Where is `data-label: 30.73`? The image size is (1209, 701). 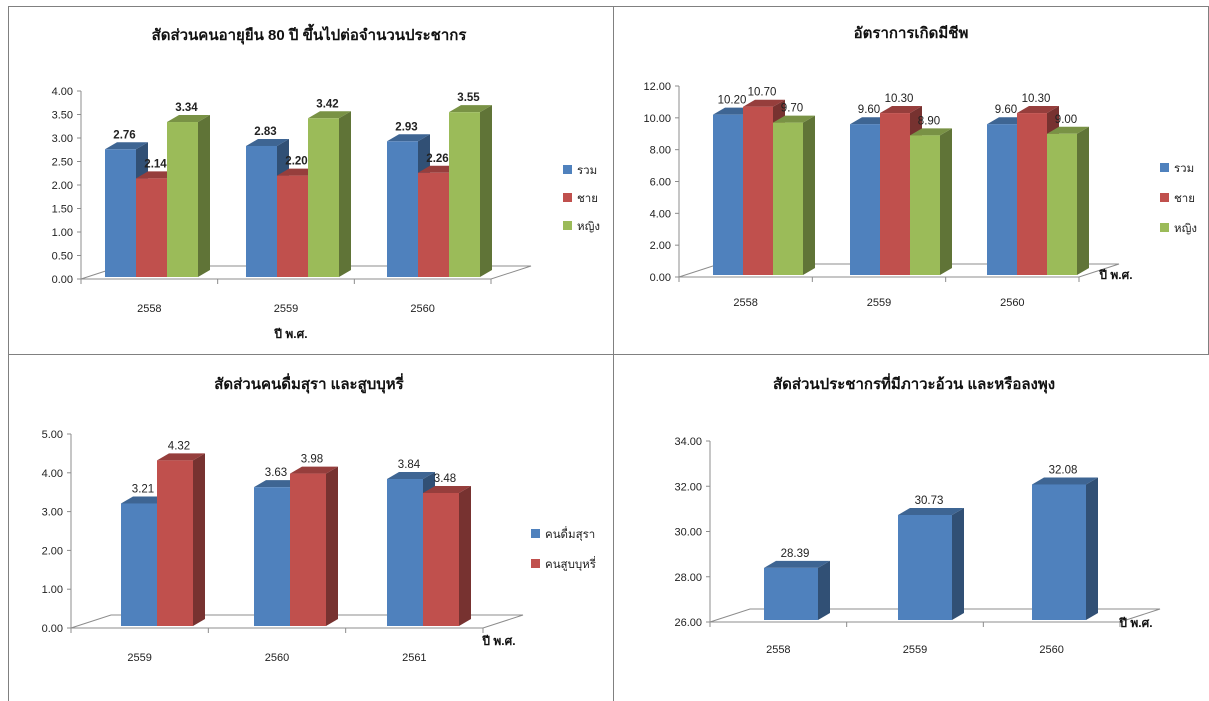
data-label: 30.73 is located at coordinates (929, 501).